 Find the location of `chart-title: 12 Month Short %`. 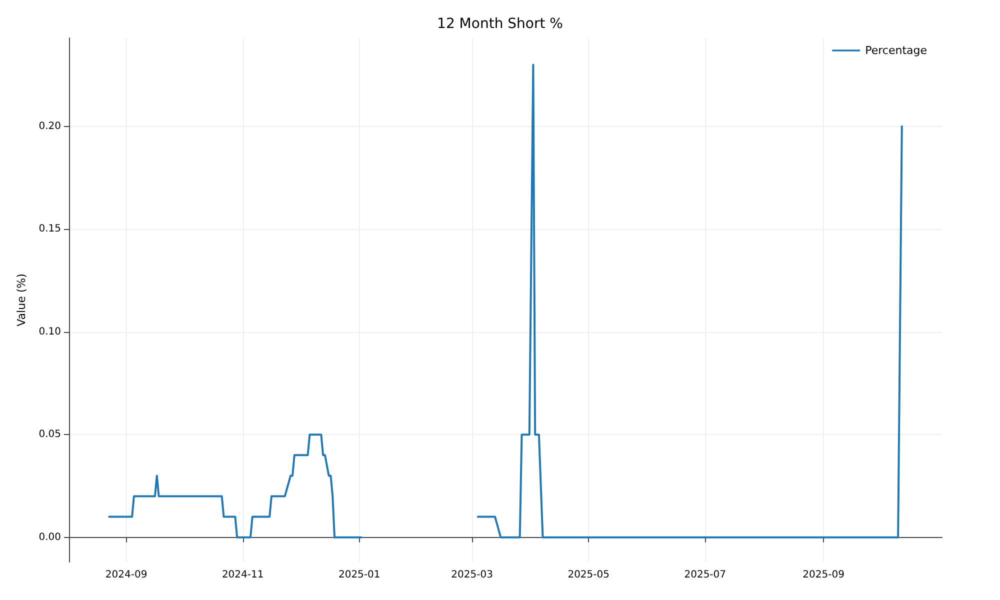

chart-title: 12 Month Short % is located at coordinates (500, 24).